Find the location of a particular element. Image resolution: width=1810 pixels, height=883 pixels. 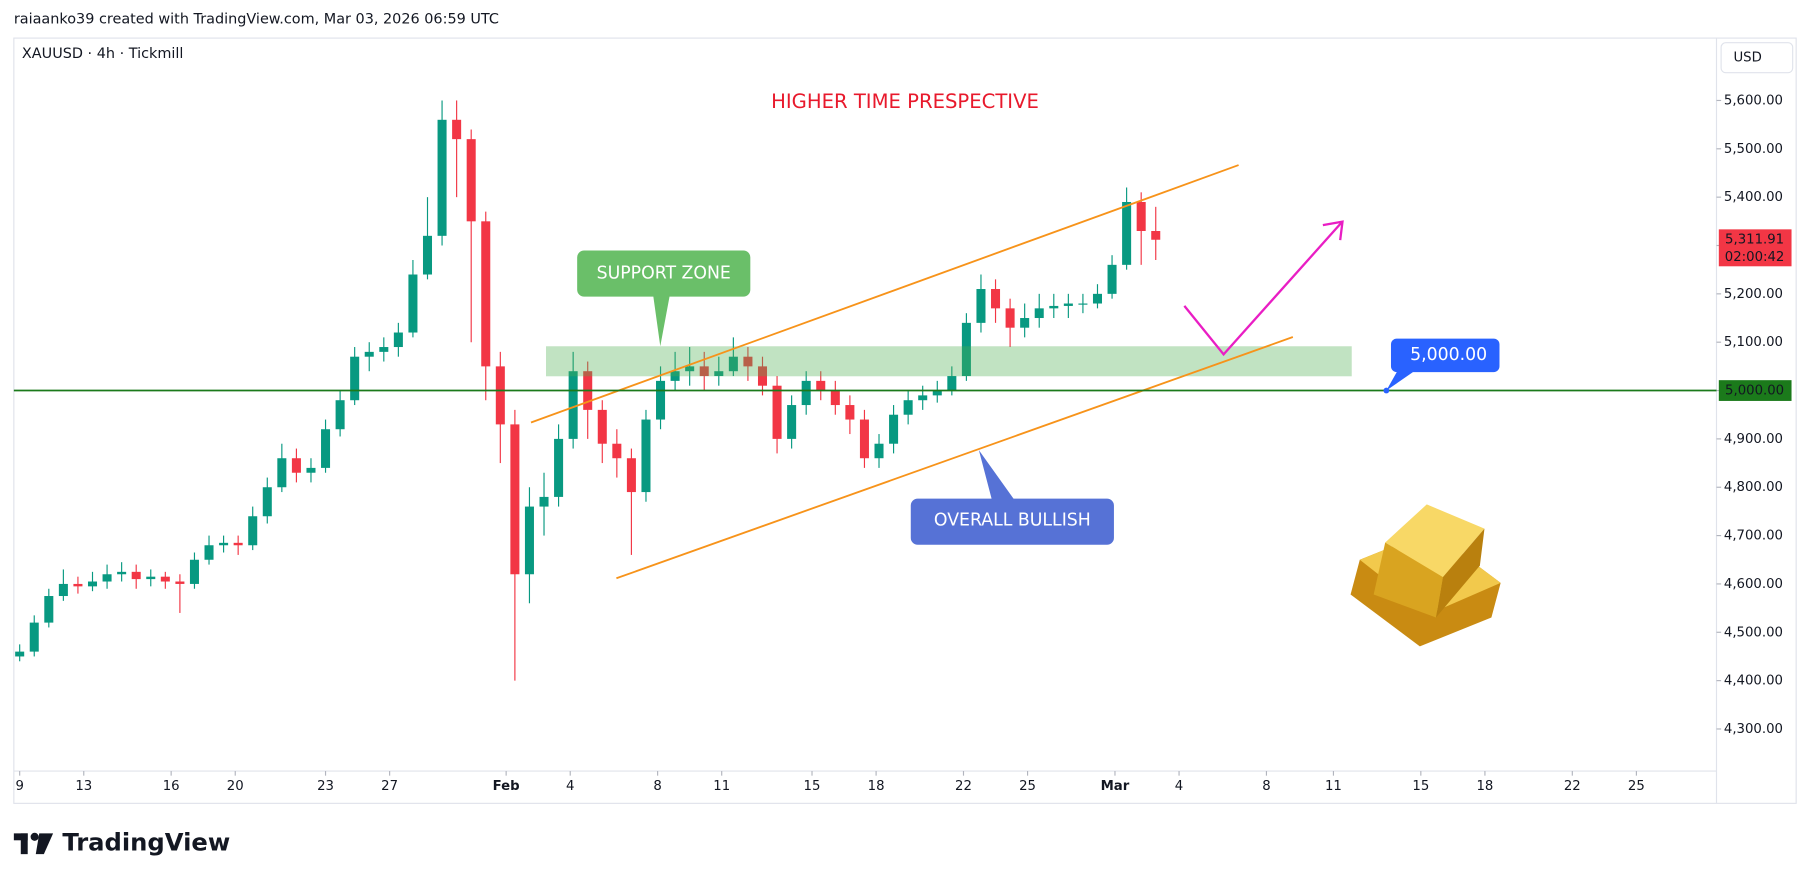

x-tick-label: 16 is located at coordinates (171, 786).